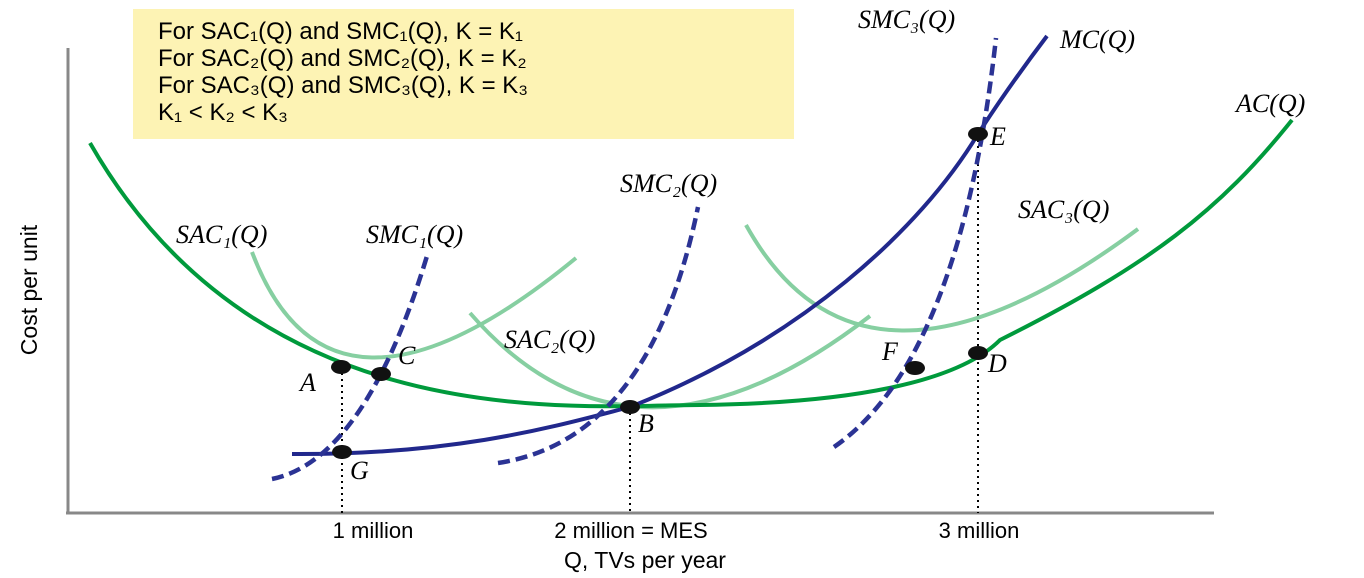 This screenshot has height=578, width=1364. Describe the element at coordinates (978, 134) in the screenshot. I see `point-e-dot` at that location.